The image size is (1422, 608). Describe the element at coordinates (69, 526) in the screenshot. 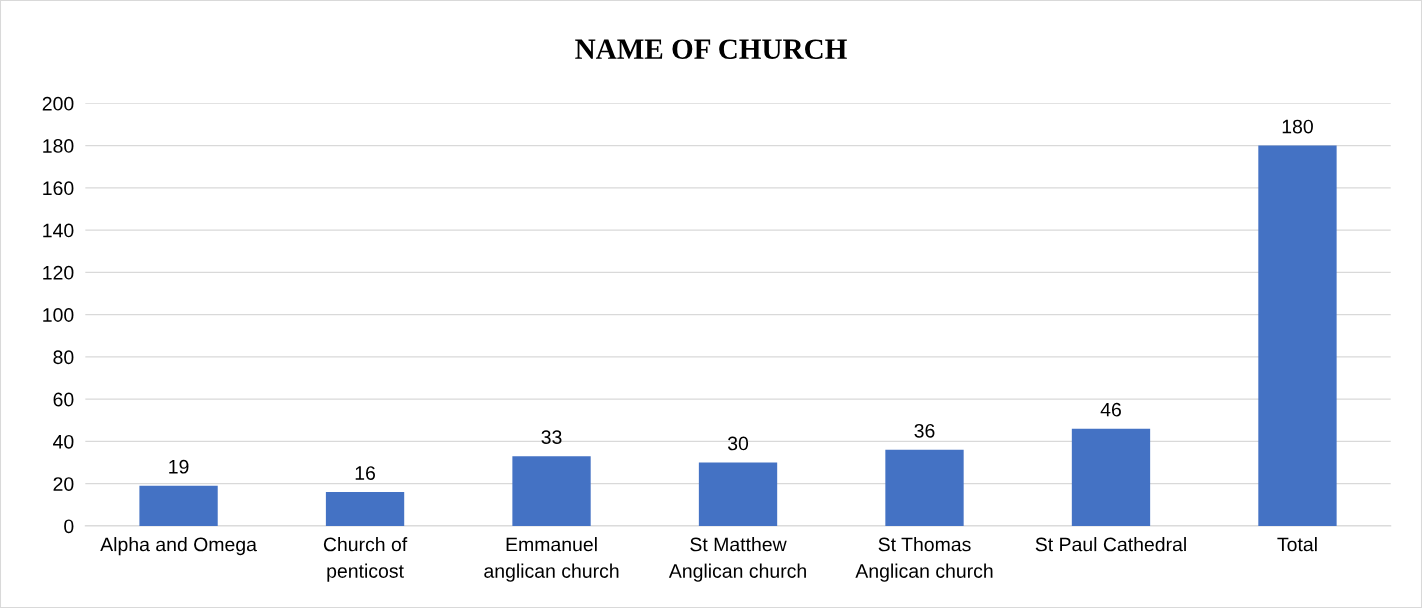

I see `y-tick-label: 0` at that location.